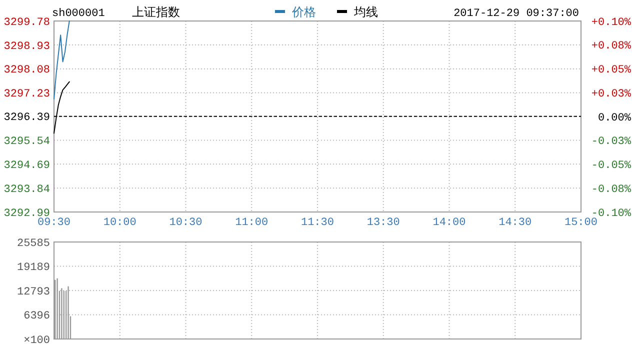  Describe the element at coordinates (516, 14) in the screenshot. I see `text: 2017-12-29 09:37:00` at that location.